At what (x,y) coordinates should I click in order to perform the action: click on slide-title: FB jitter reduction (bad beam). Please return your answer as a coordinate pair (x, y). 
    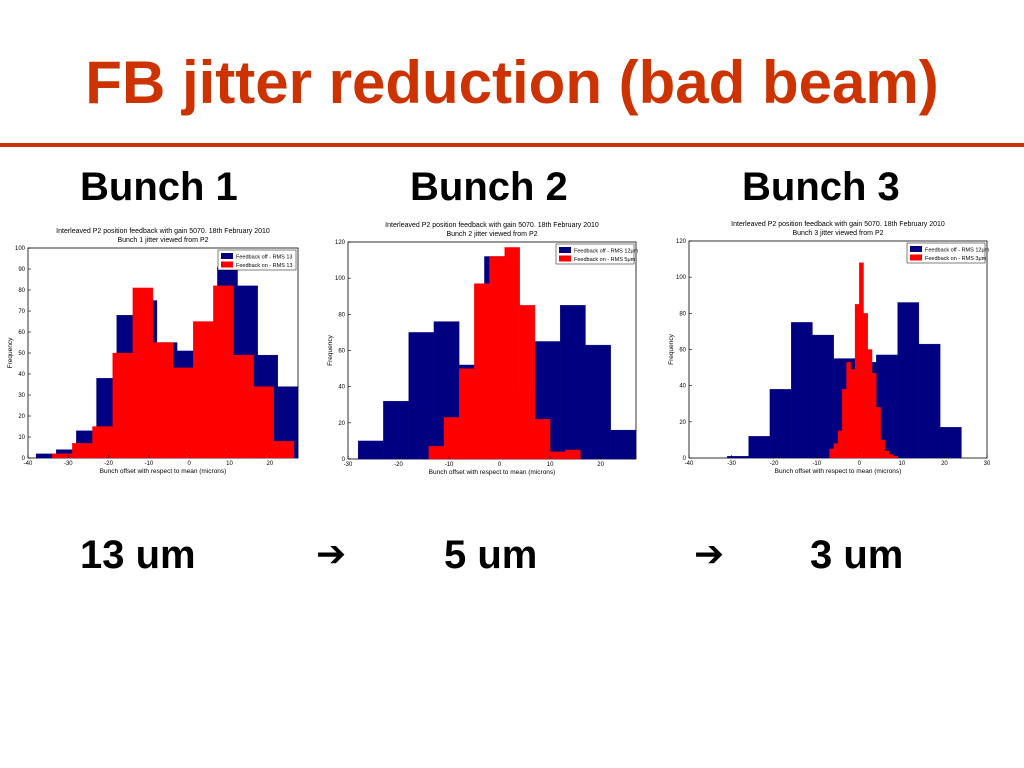
    Looking at the image, I should click on (512, 82).